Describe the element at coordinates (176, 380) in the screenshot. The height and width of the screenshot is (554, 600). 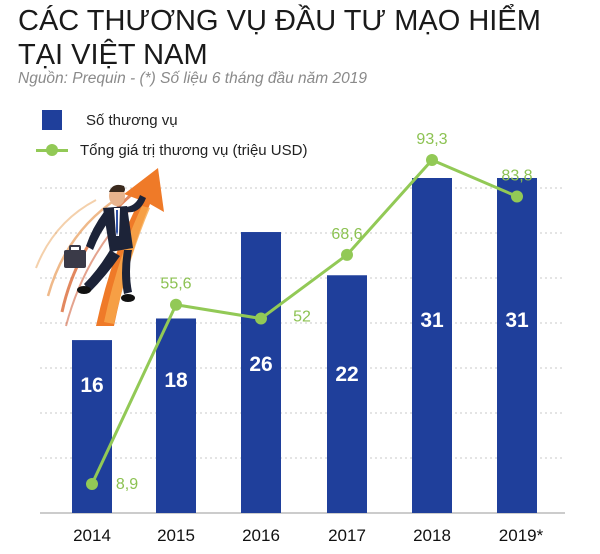
I see `bar-value-label: 18` at that location.